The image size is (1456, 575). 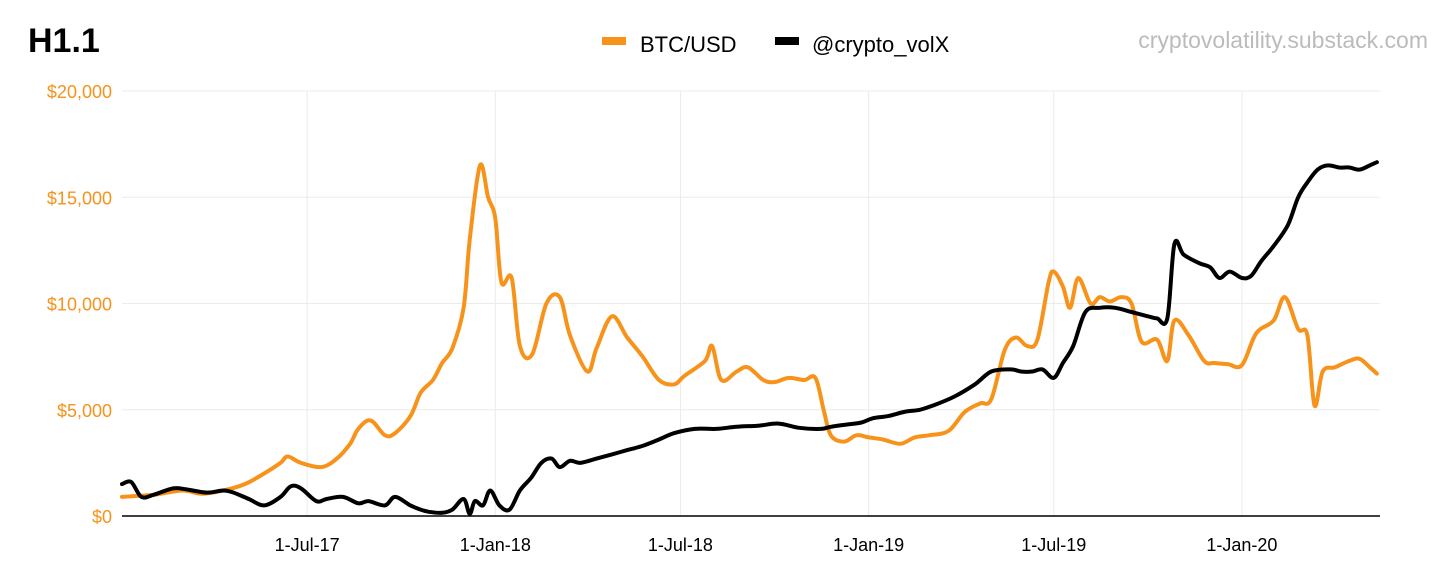 I want to click on legend: BTC/USD @crypto_volX, so click(x=776, y=44).